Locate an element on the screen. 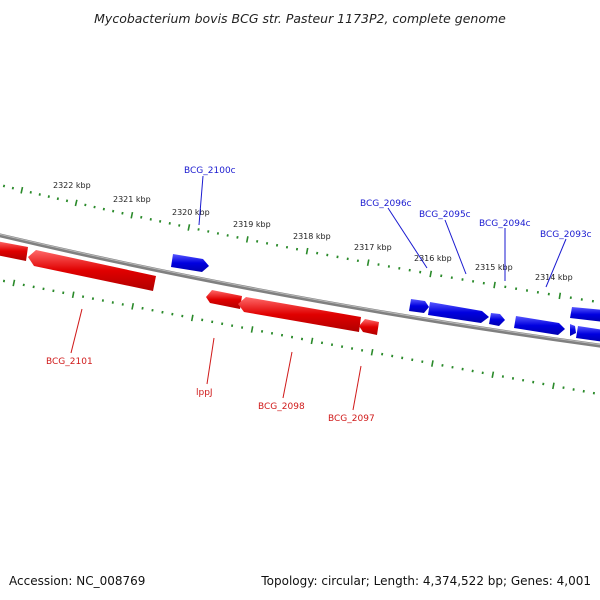  accession-text: Accession: NC_008769 is located at coordinates (77, 581).